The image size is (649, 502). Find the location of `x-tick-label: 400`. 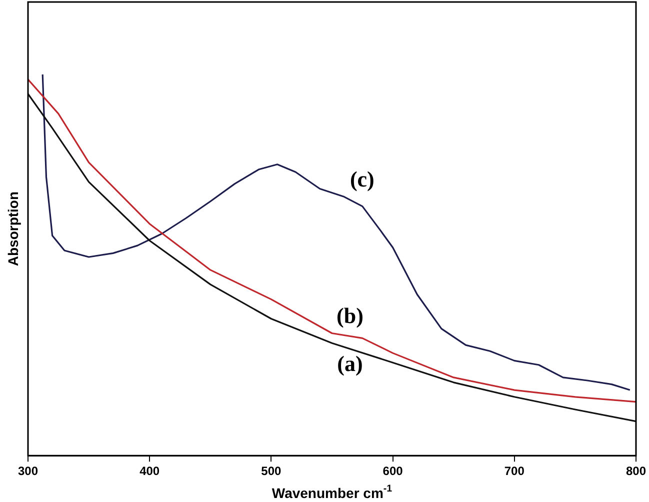

x-tick-label: 400 is located at coordinates (150, 471).